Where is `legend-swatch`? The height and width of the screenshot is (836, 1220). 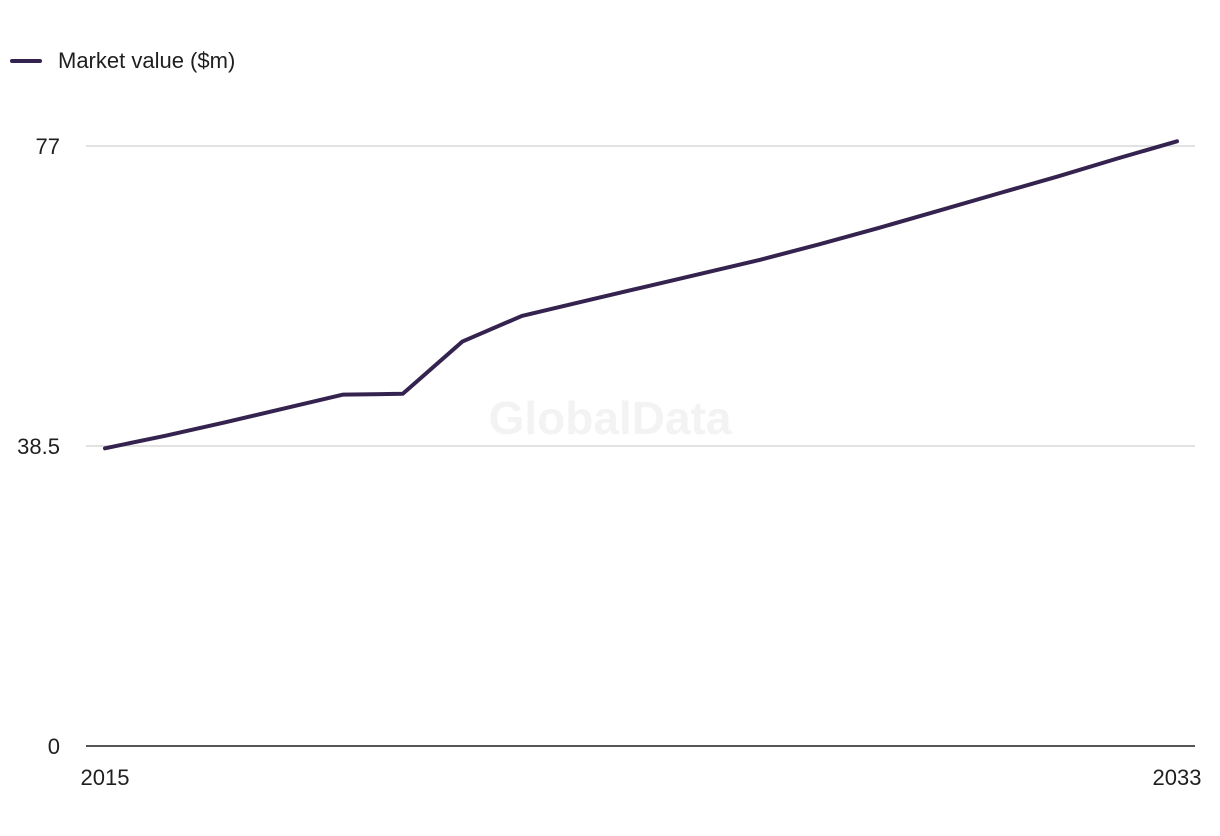
legend-swatch is located at coordinates (26, 61).